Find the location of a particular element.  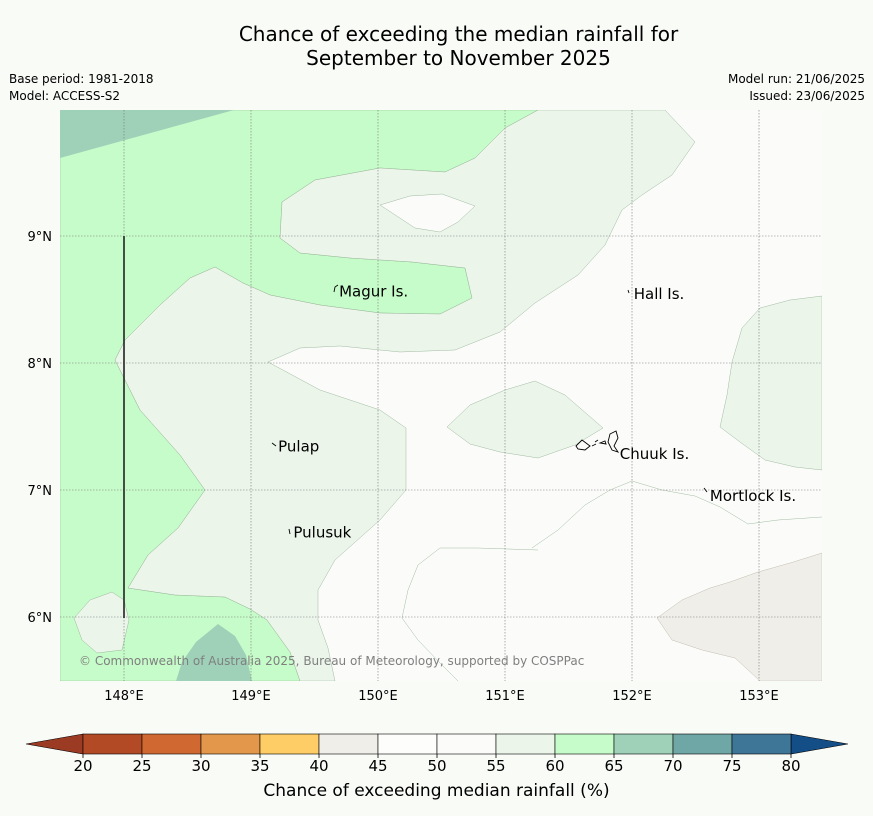

region-55-60-east is located at coordinates (770, 383).